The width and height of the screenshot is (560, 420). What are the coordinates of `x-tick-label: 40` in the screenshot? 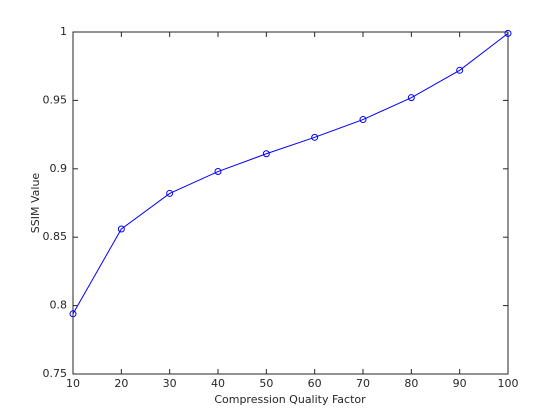 It's located at (218, 383).